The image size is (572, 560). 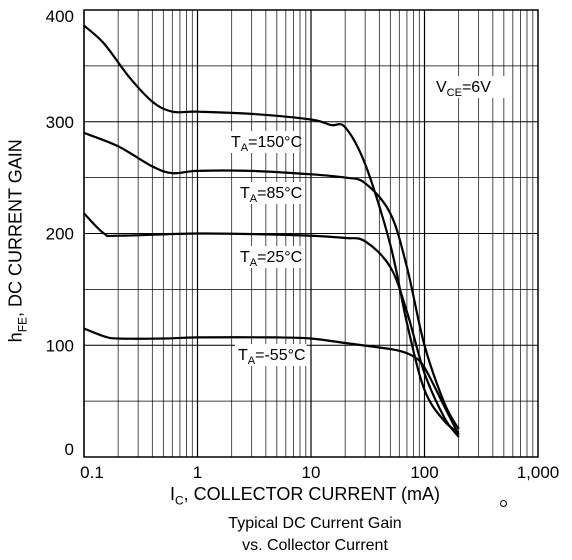 I want to click on series-label: TA=85°C, so click(x=271, y=195).